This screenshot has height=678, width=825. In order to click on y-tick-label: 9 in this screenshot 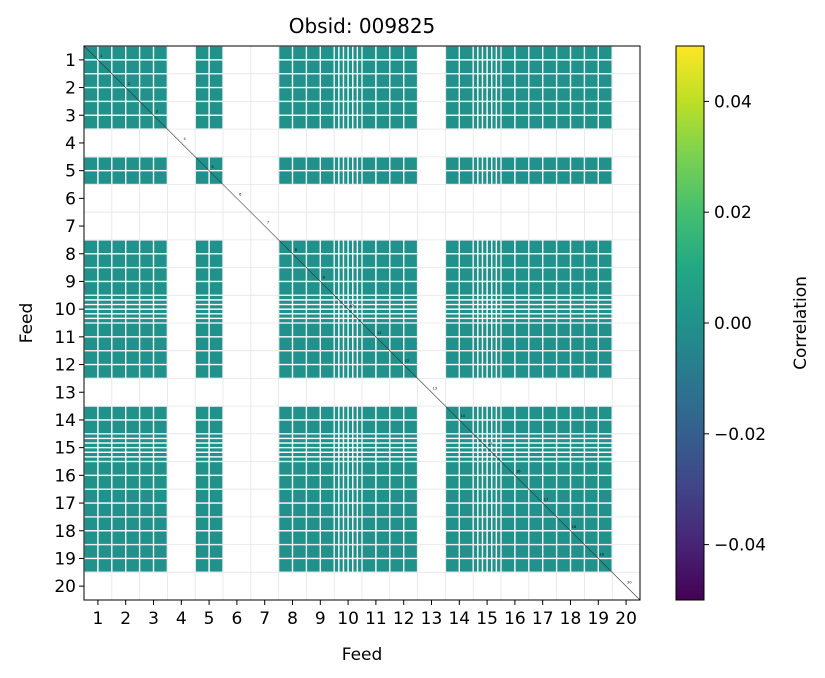, I will do `click(70, 282)`.